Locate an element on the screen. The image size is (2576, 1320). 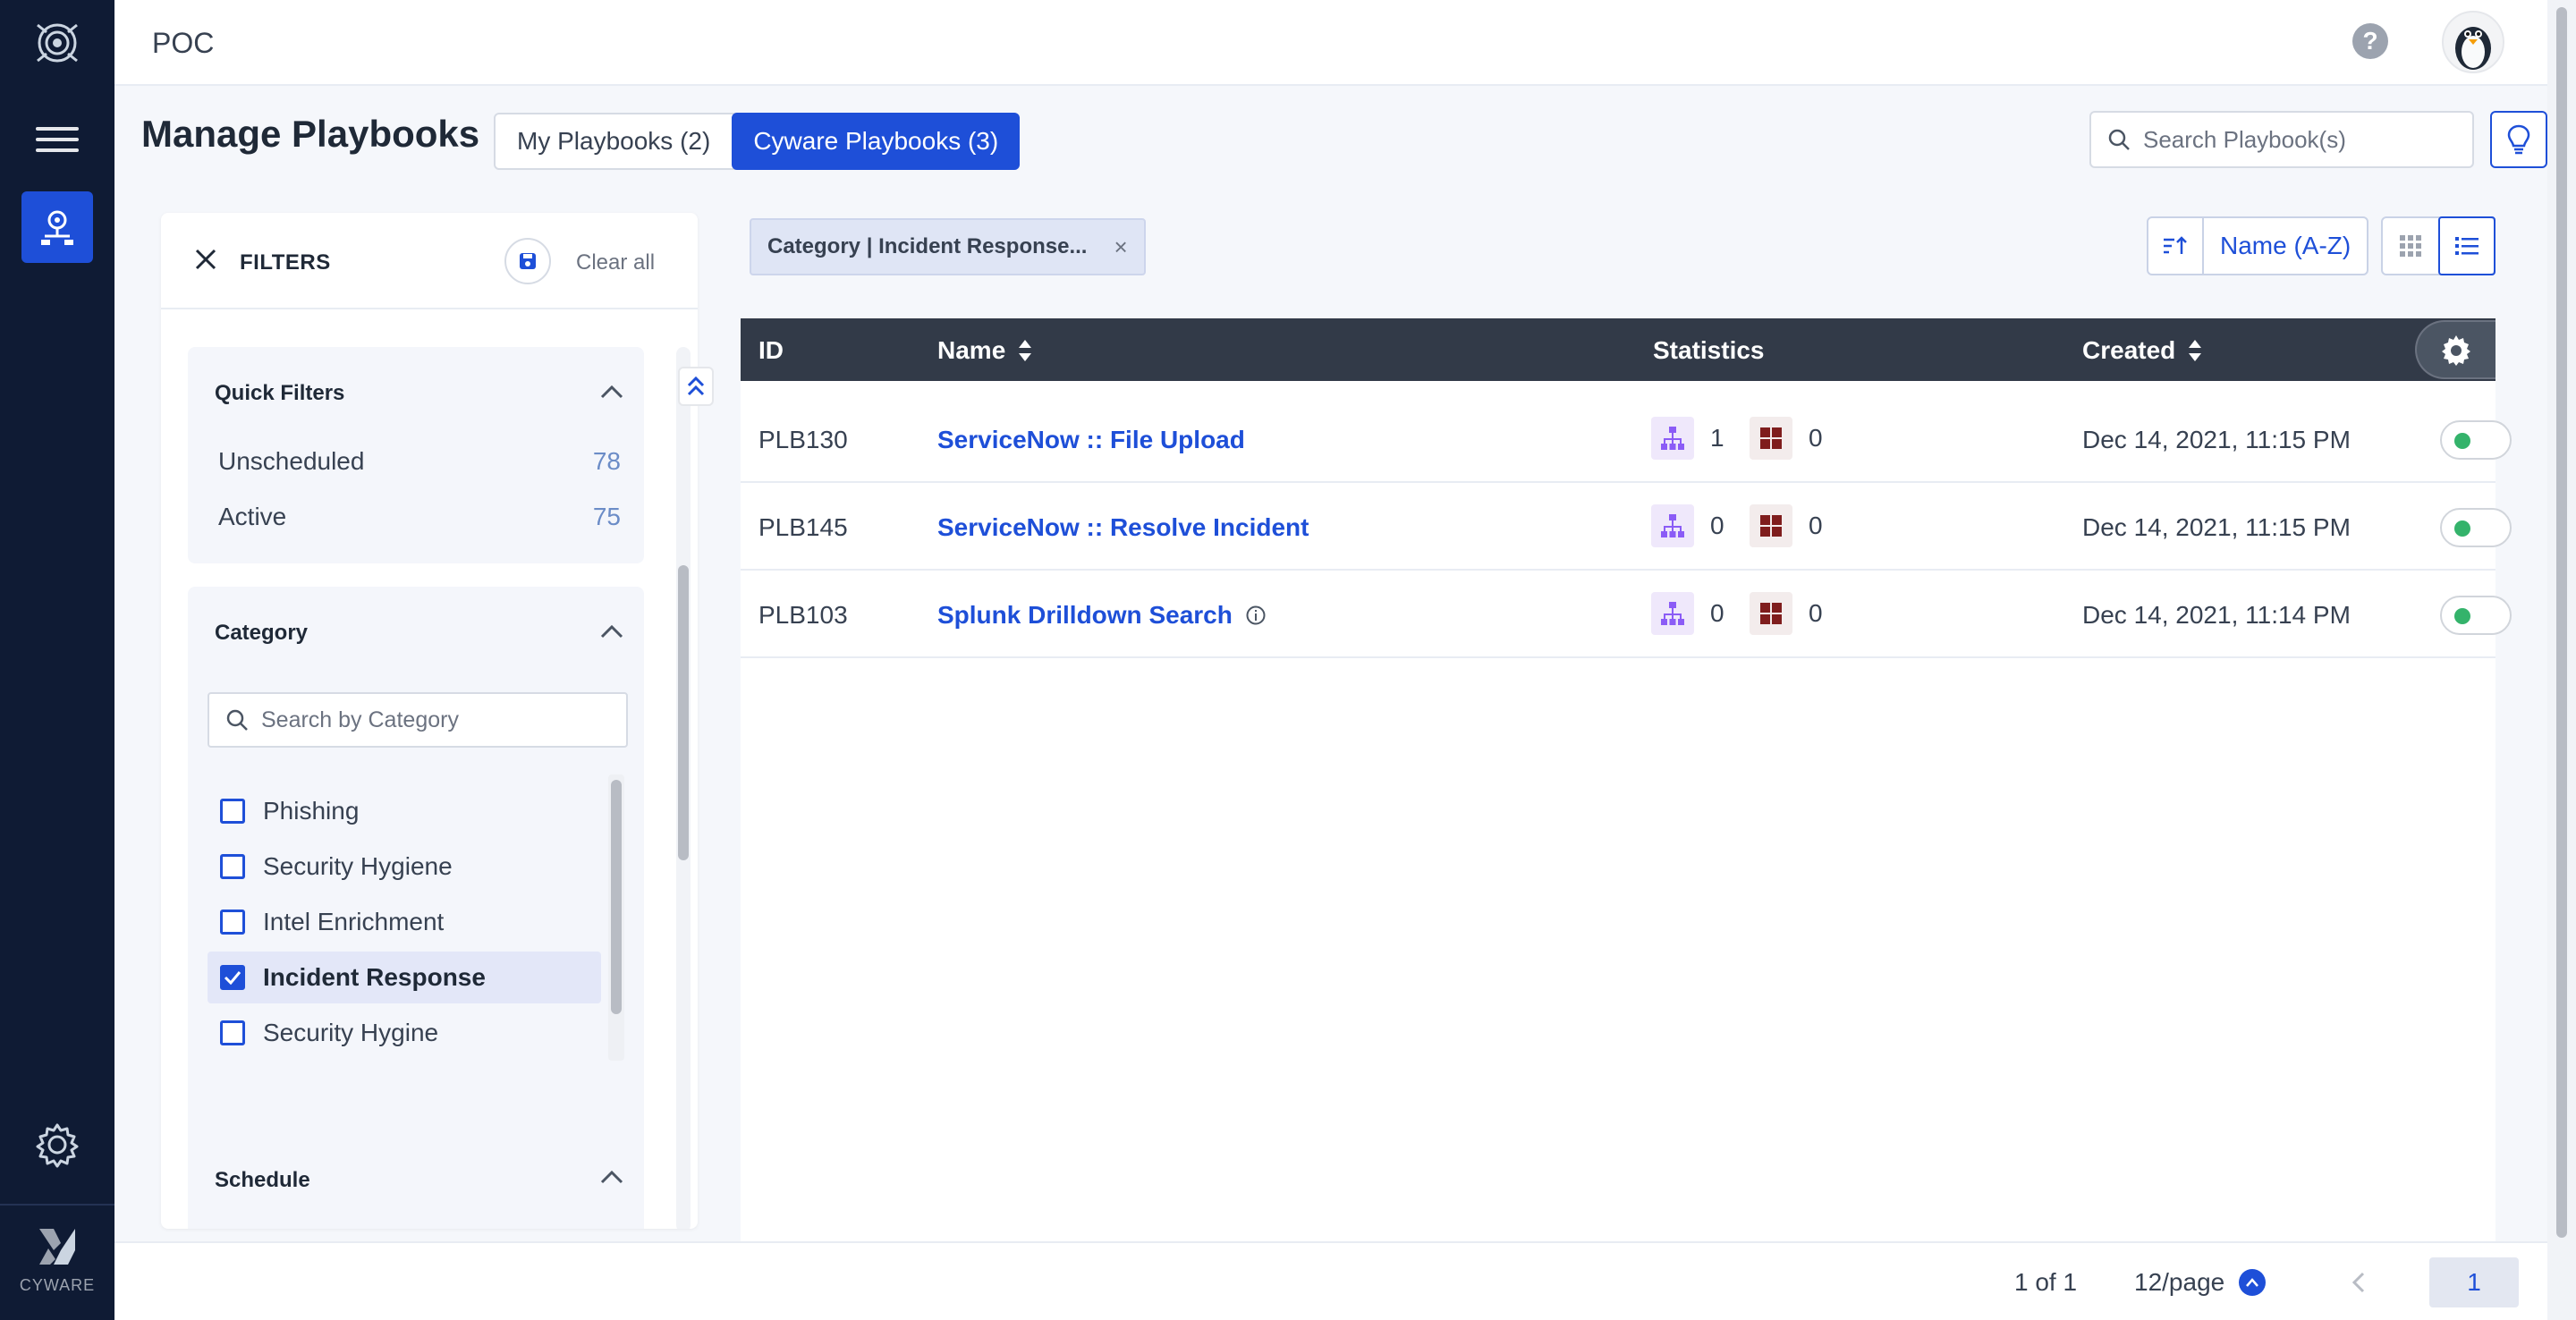
list-view-button is located at coordinates (2467, 245).